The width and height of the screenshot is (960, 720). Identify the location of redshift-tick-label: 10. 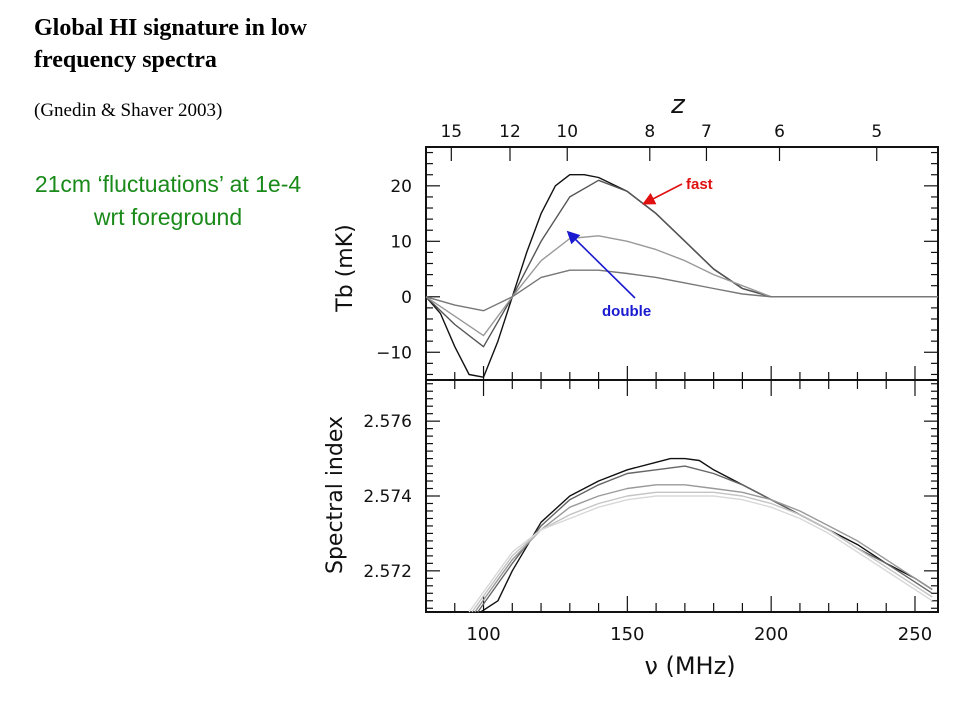
(567, 132).